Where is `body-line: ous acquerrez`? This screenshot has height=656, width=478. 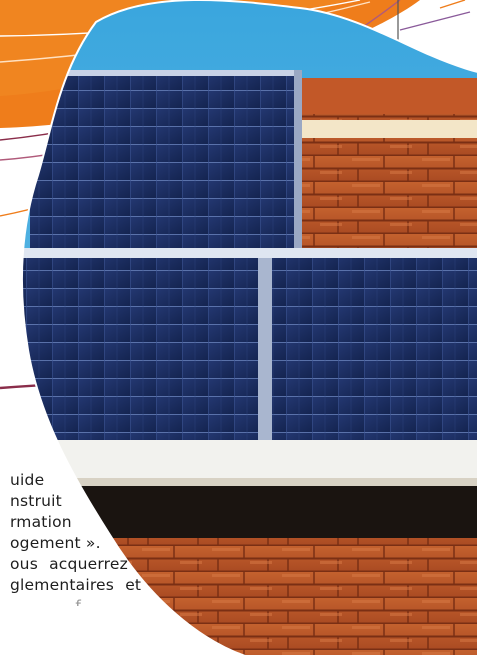
body-line: ous acquerrez is located at coordinates (69, 564).